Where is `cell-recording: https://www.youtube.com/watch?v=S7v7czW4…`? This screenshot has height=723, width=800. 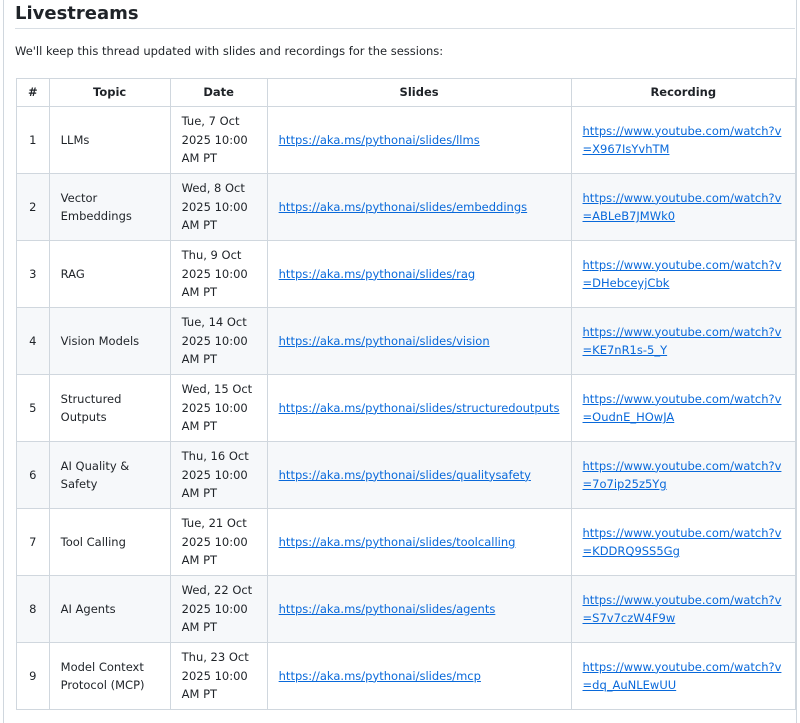
cell-recording: https://www.youtube.com/watch?v=S7v7czW4… is located at coordinates (683, 609).